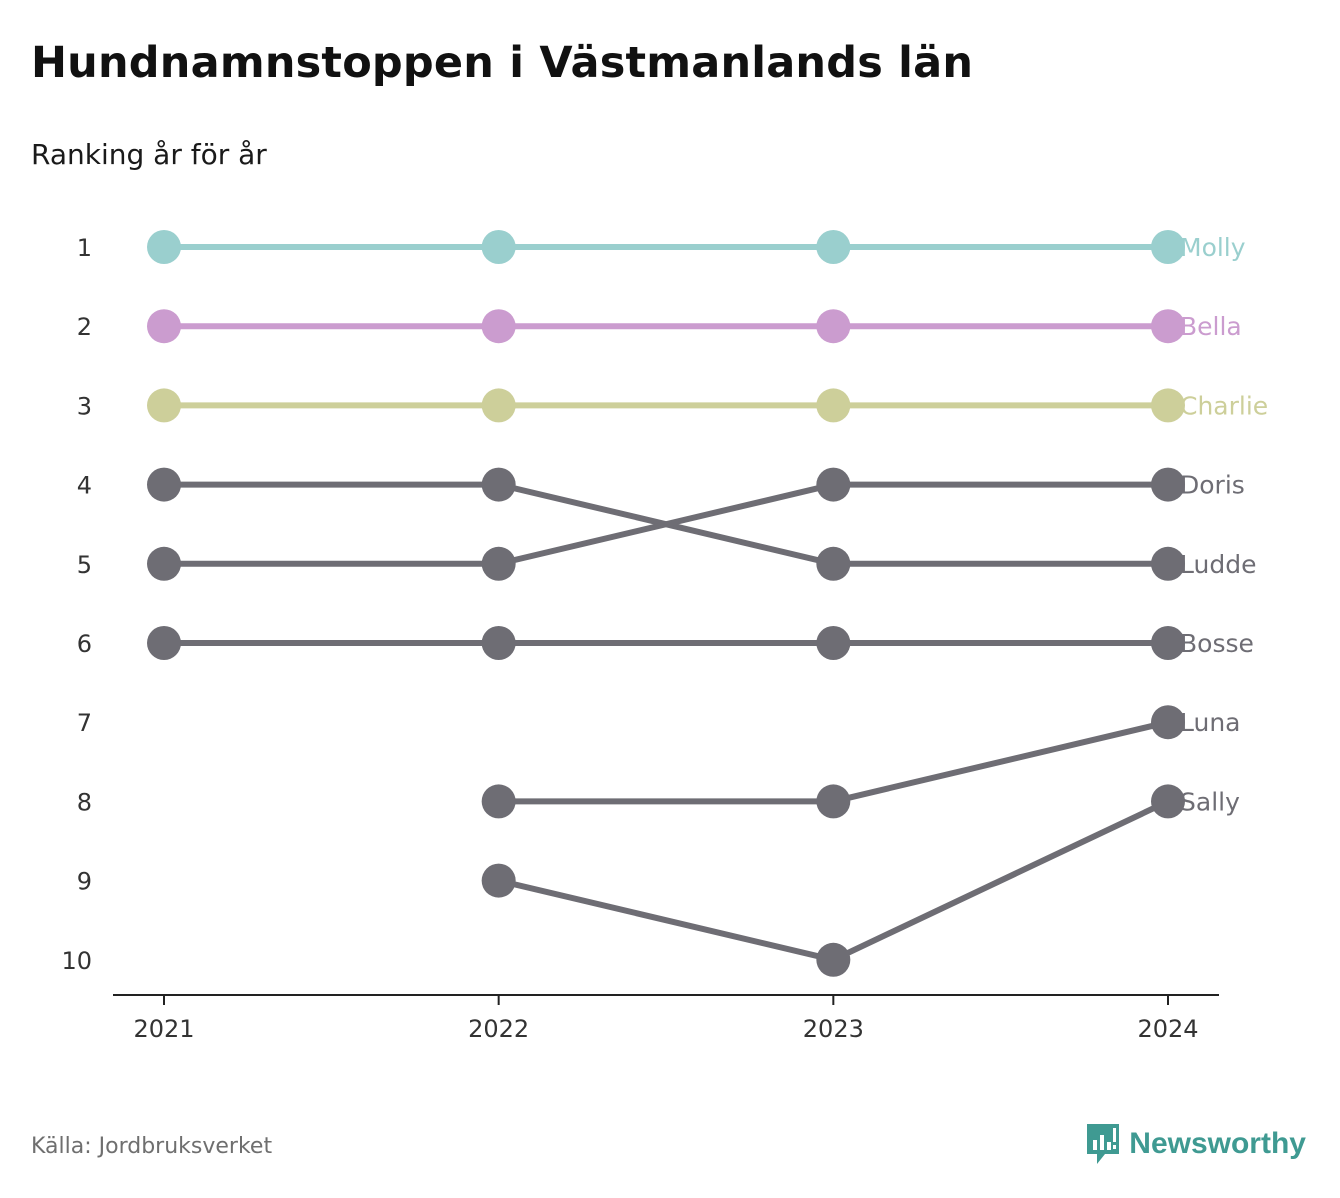  What do you see at coordinates (84, 882) in the screenshot?
I see `y-tick-label: 9` at bounding box center [84, 882].